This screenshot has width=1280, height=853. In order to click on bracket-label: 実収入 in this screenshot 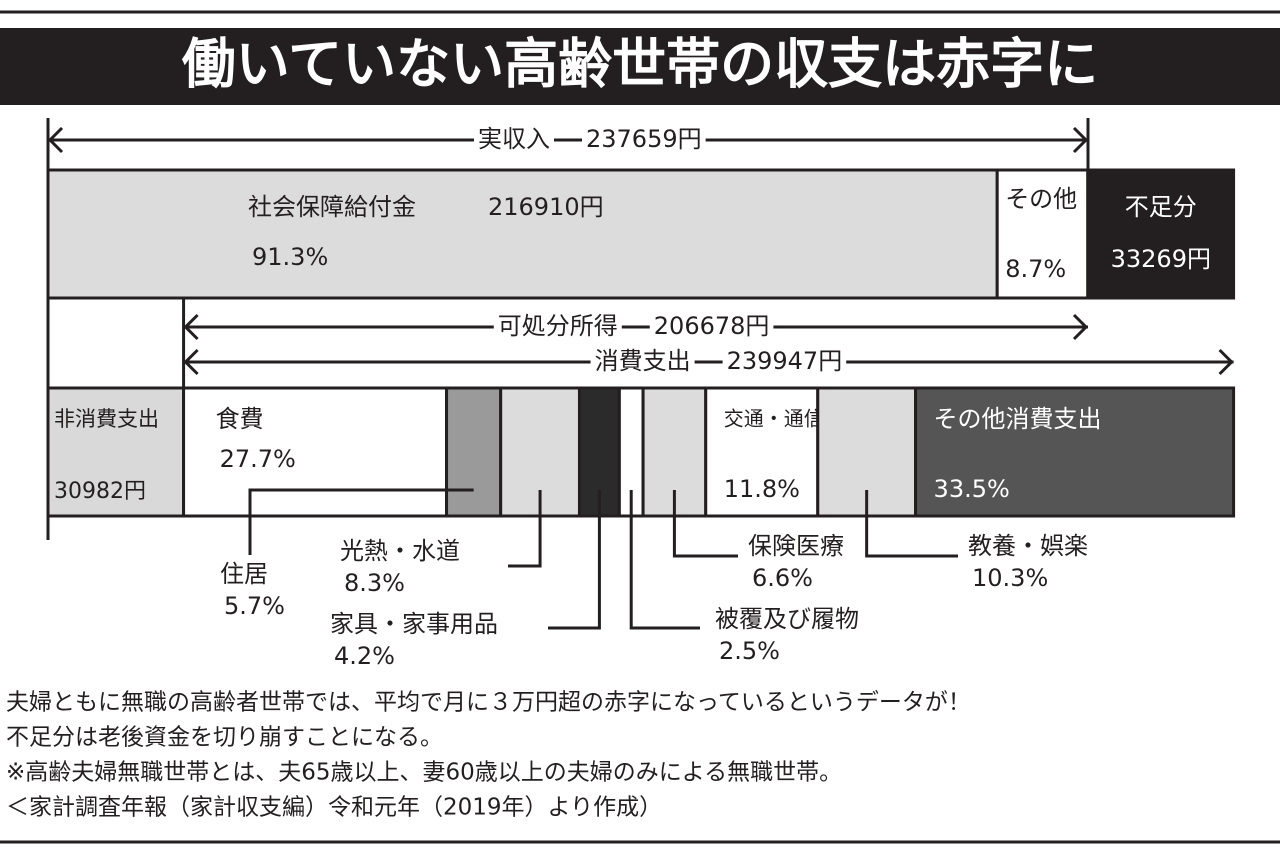, I will do `click(514, 139)`.